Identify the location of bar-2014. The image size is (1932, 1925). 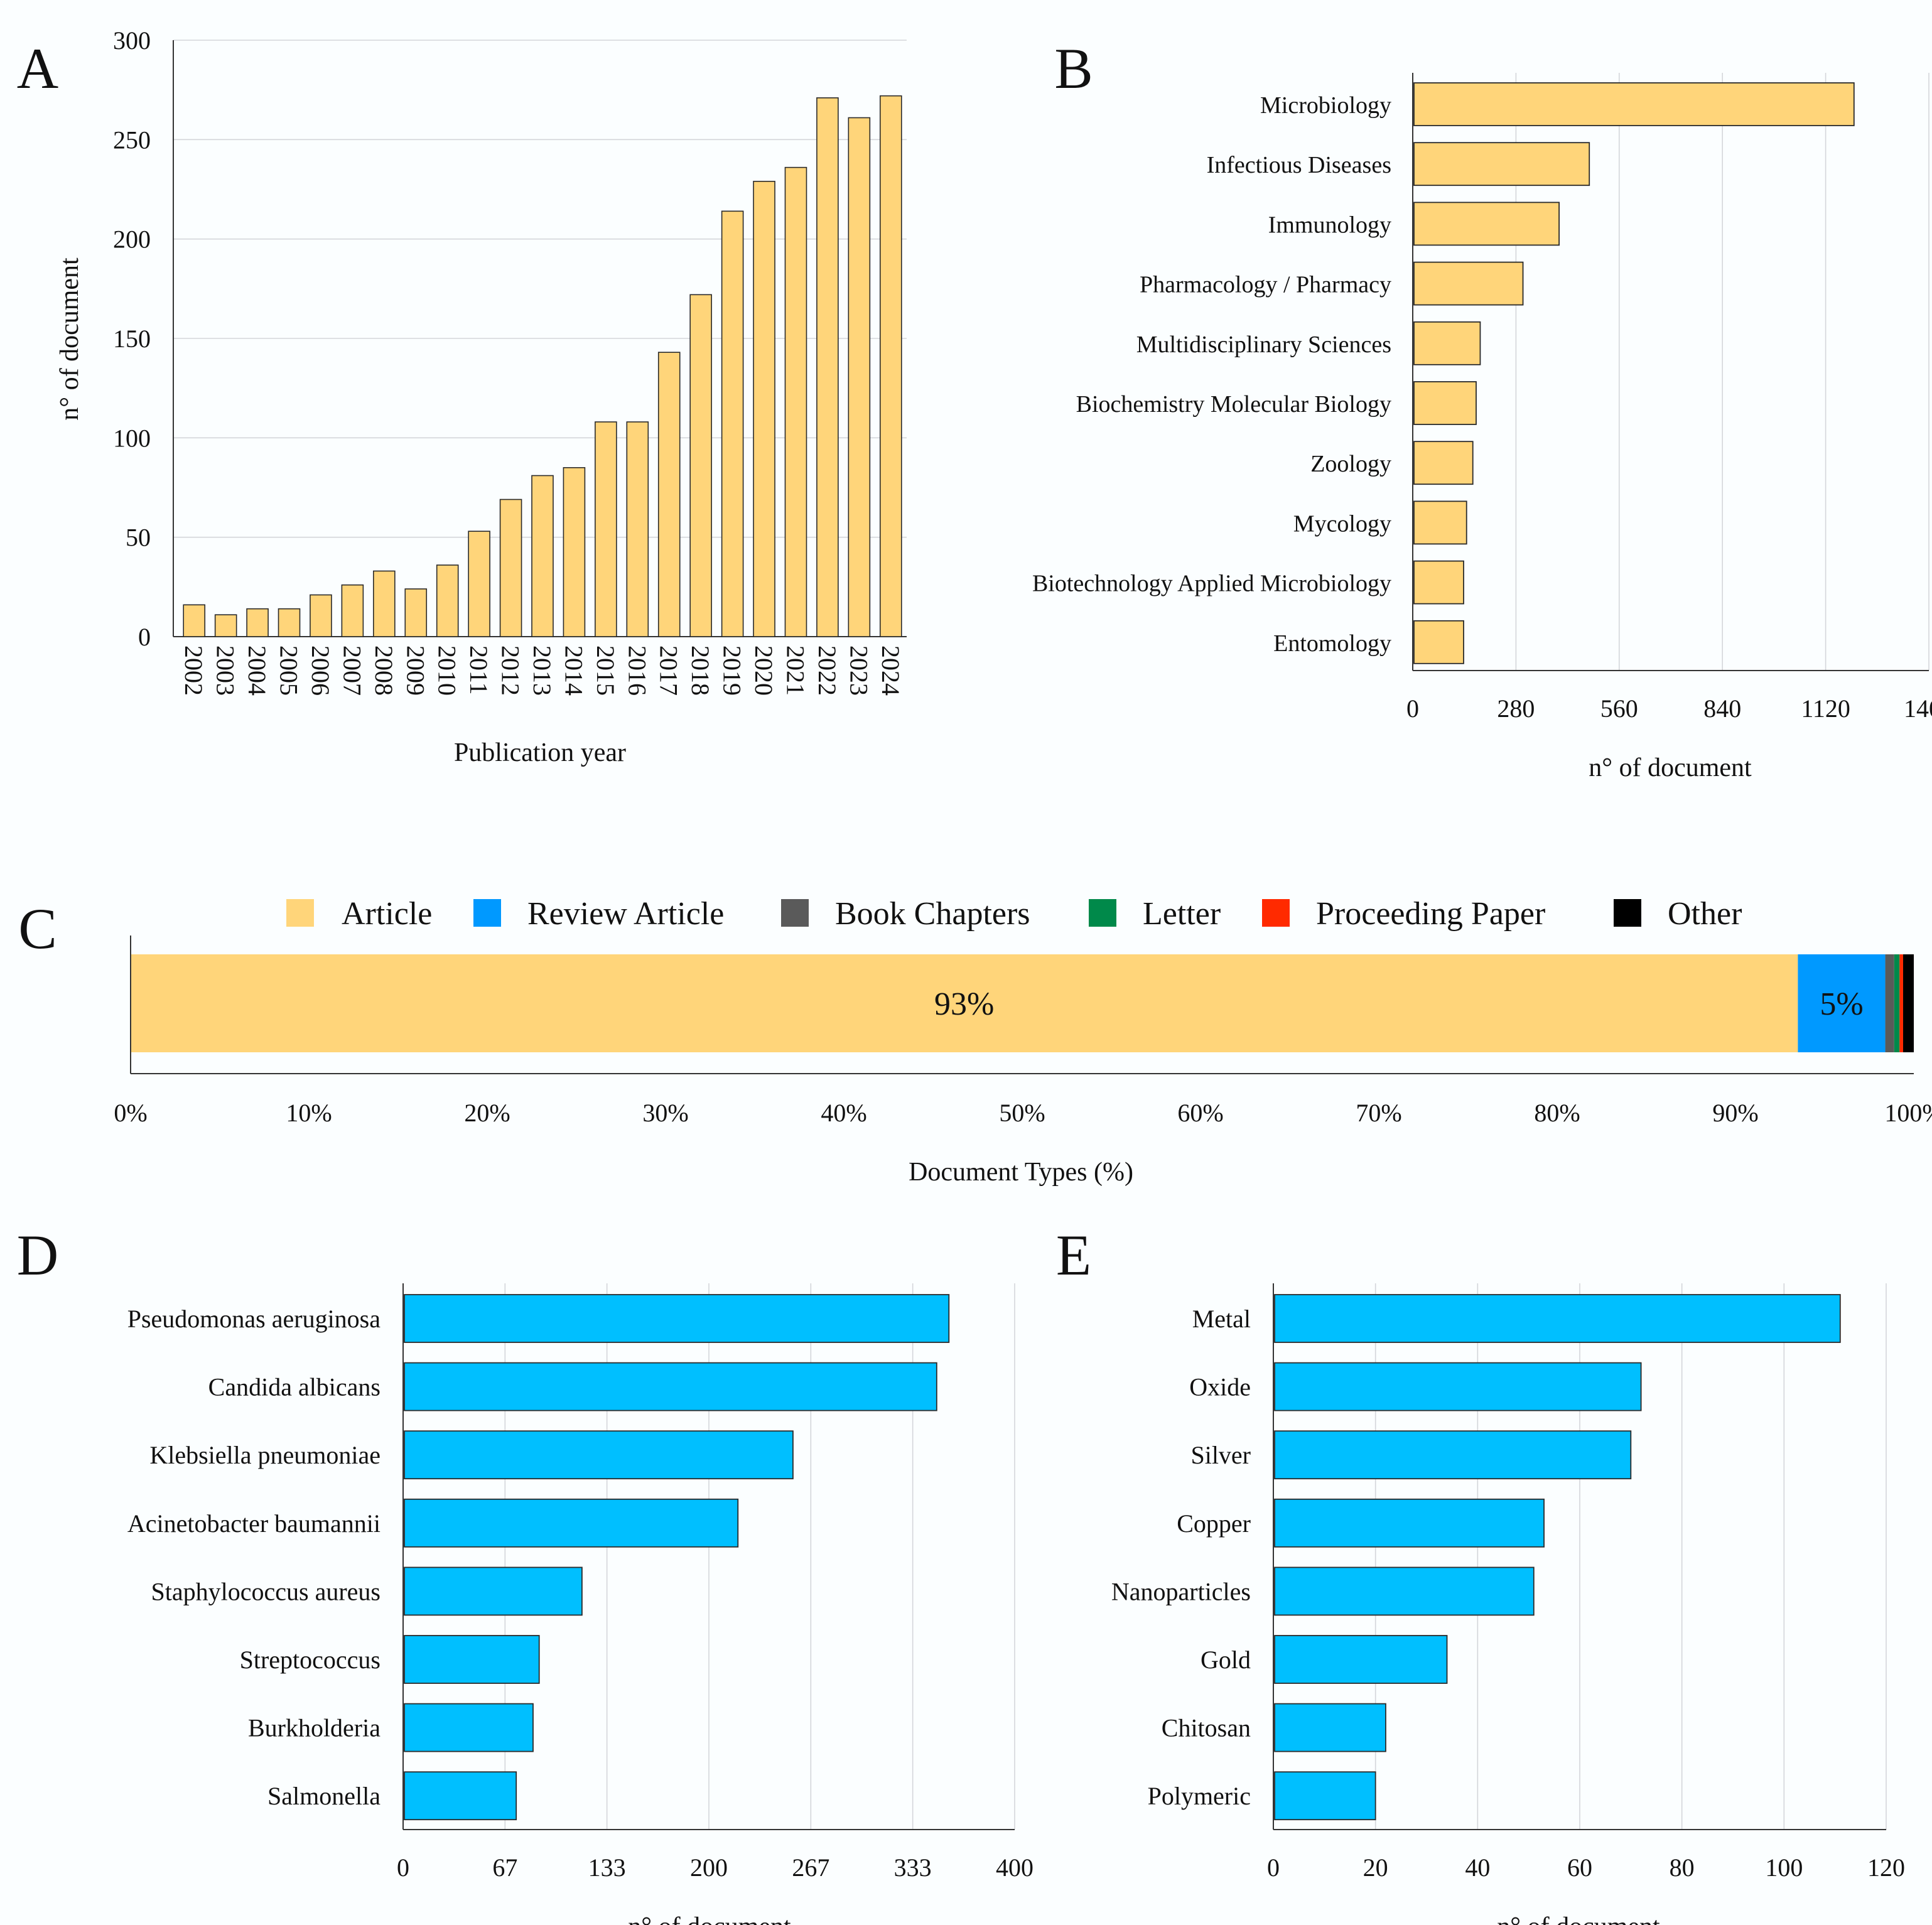
(574, 552).